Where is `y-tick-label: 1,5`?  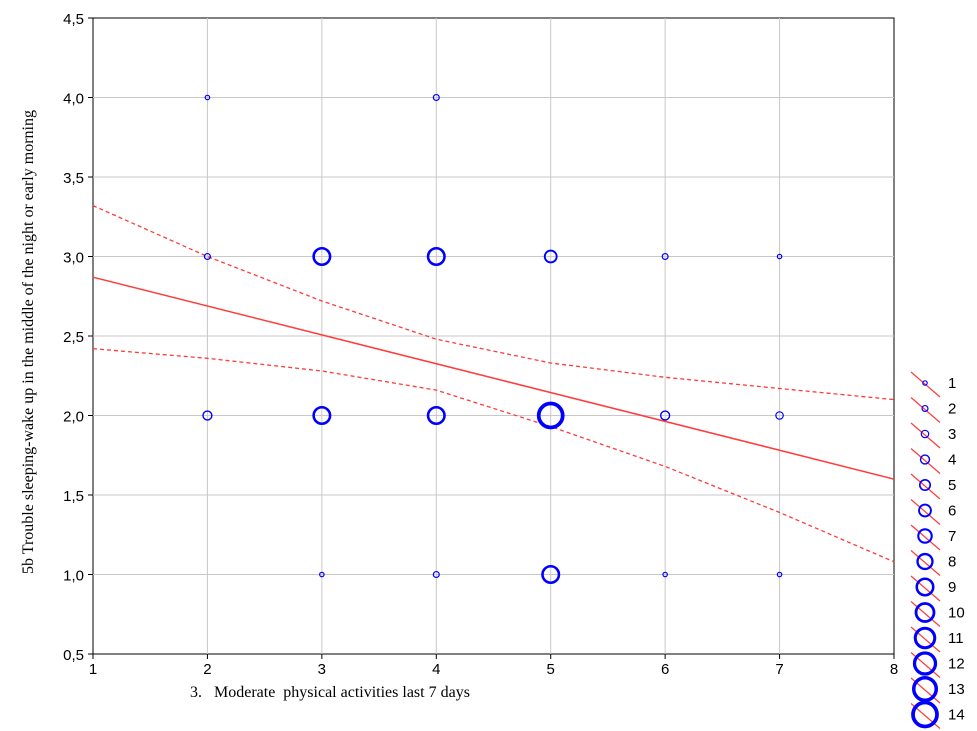
y-tick-label: 1,5 is located at coordinates (73, 496).